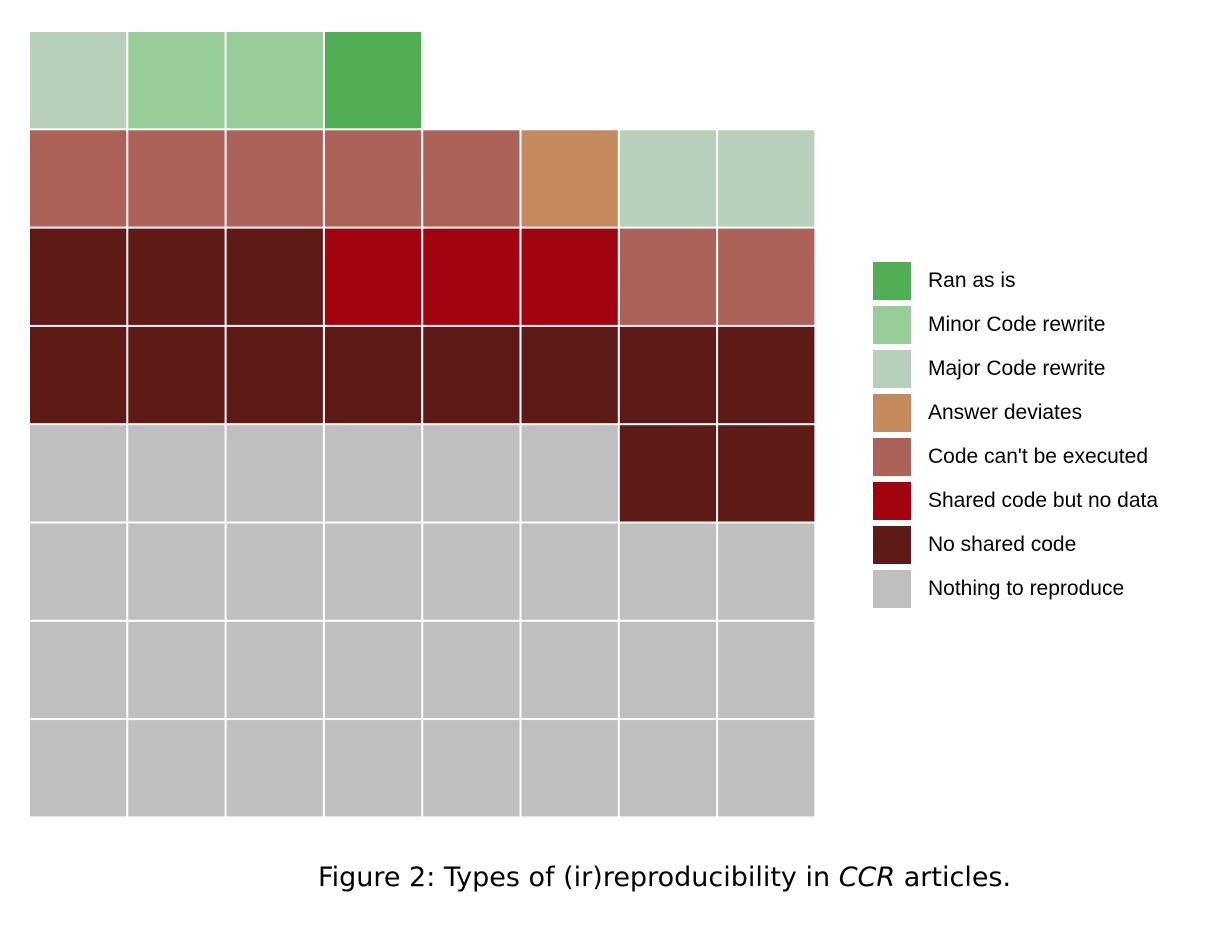 The width and height of the screenshot is (1232, 942). What do you see at coordinates (373, 276) in the screenshot?
I see `waffle-cell-nodata-r2-c3` at bounding box center [373, 276].